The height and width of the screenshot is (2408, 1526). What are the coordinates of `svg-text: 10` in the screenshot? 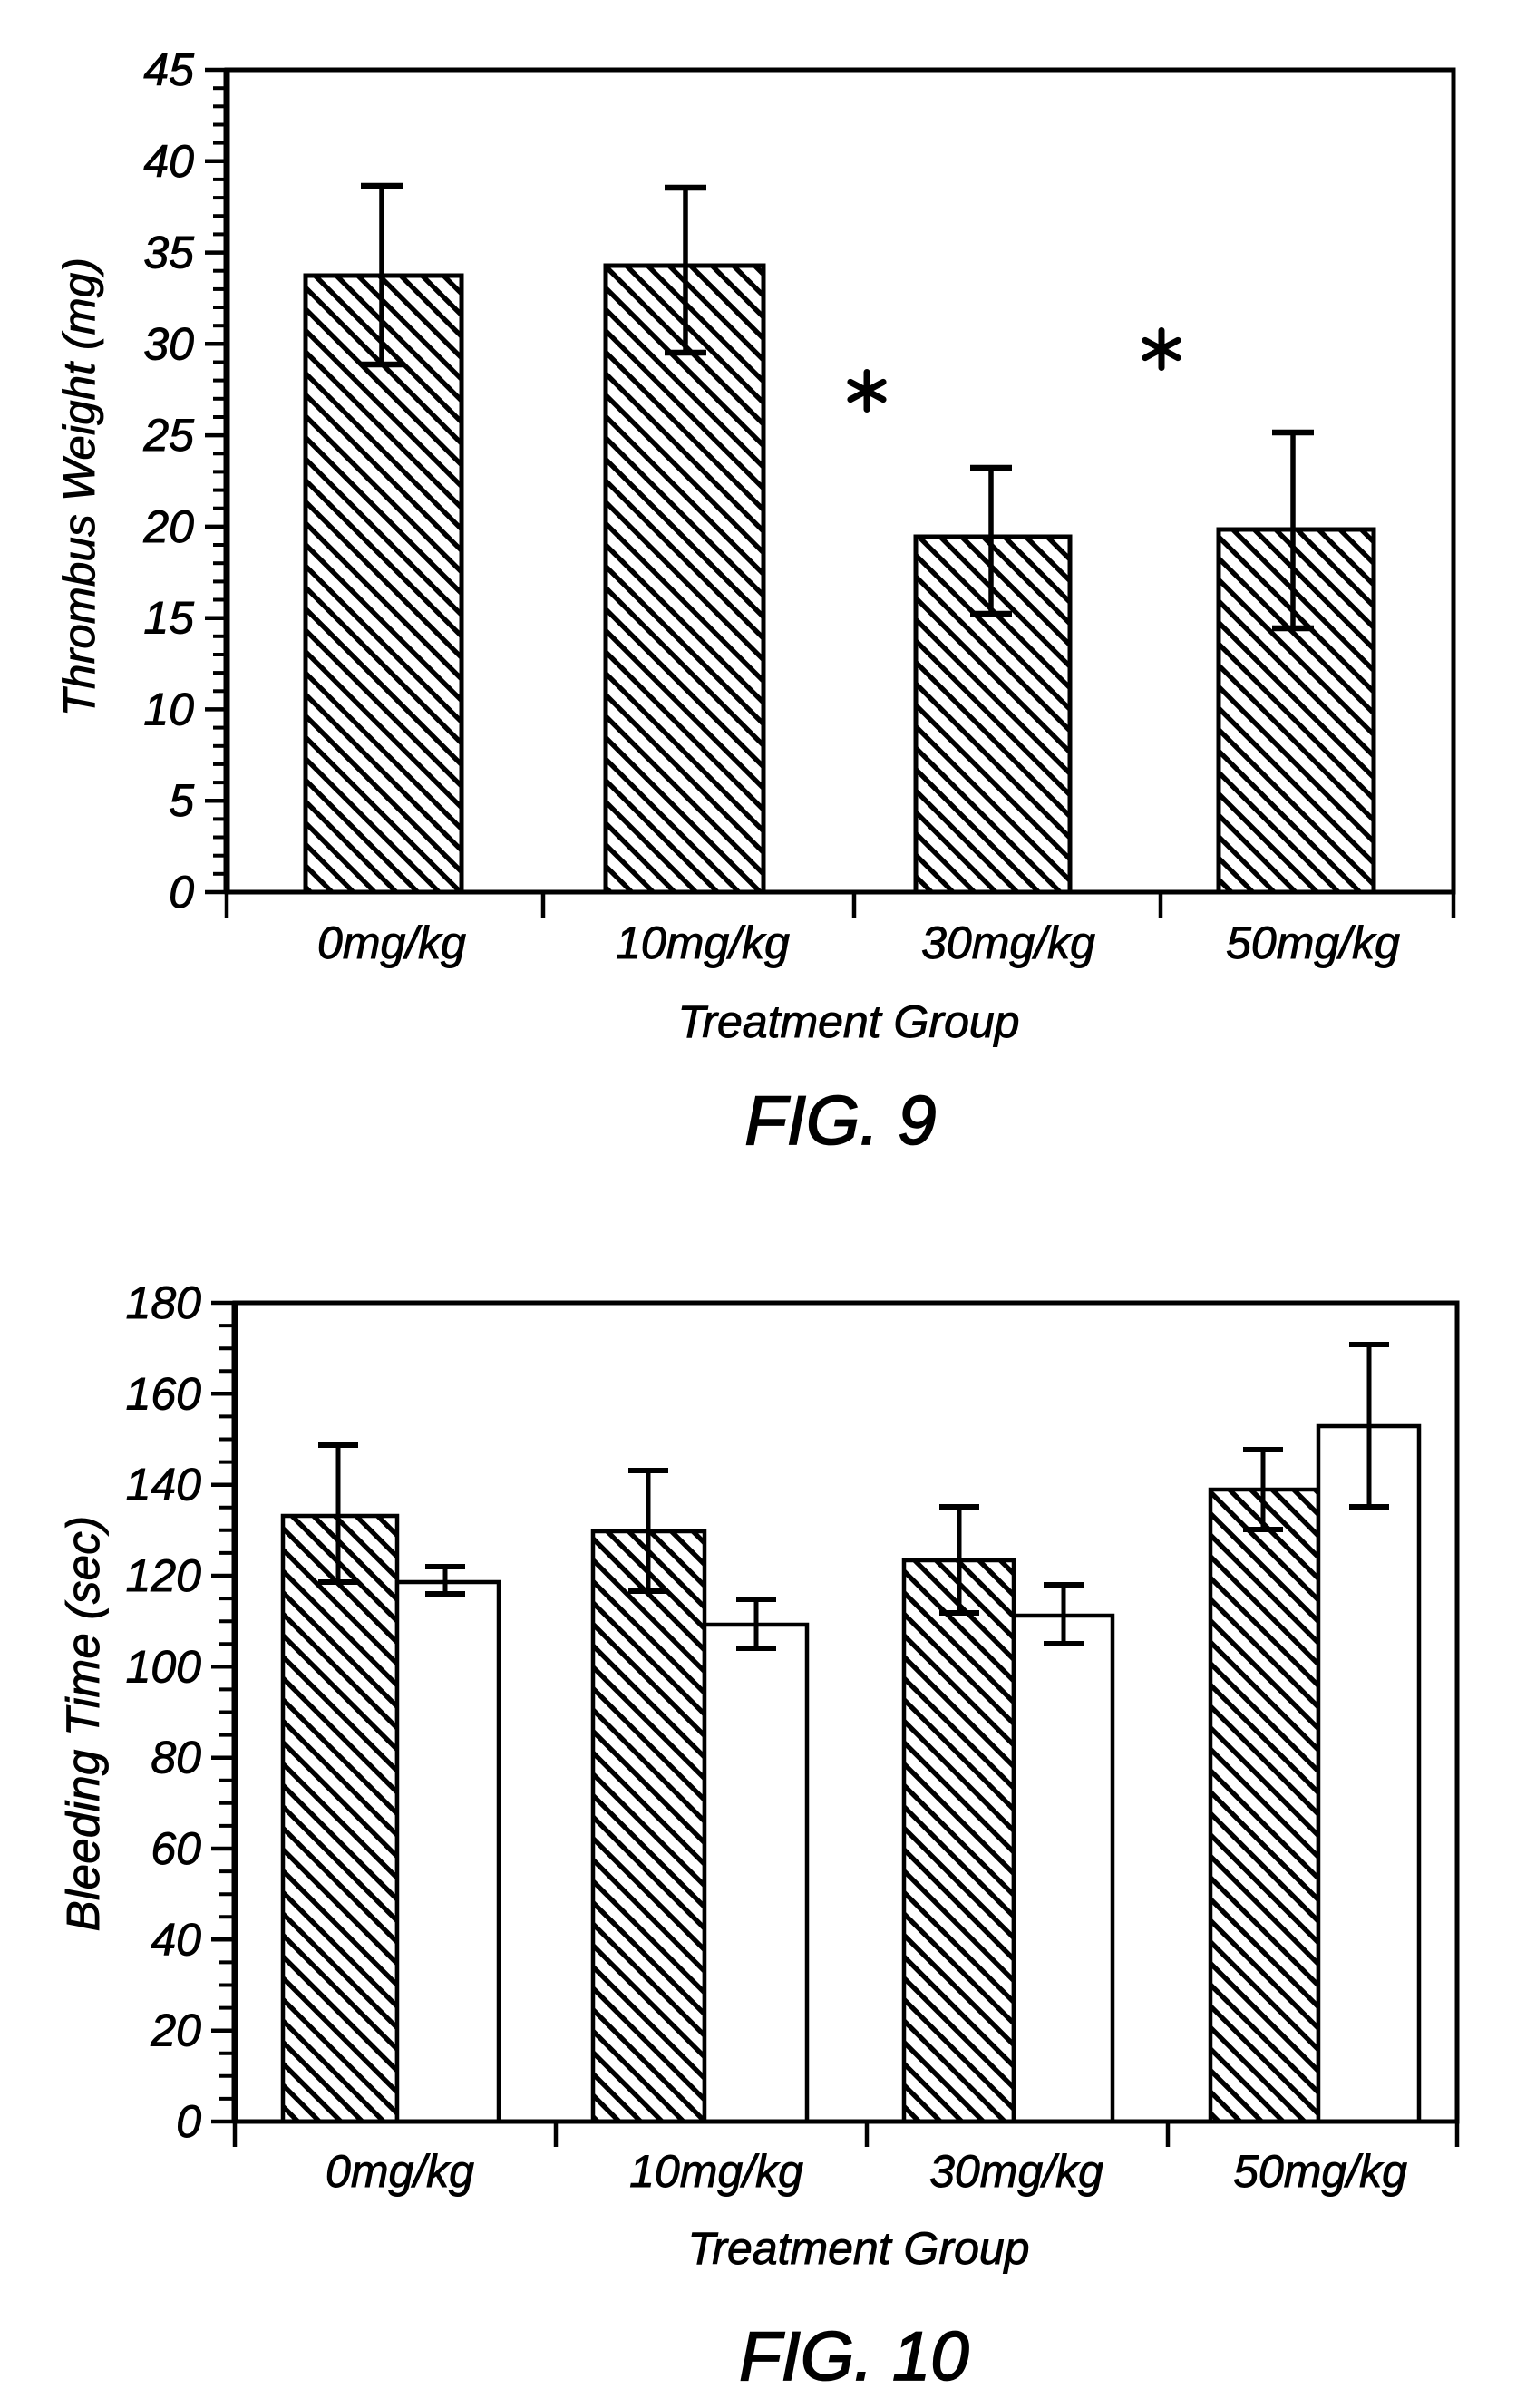 It's located at (169, 709).